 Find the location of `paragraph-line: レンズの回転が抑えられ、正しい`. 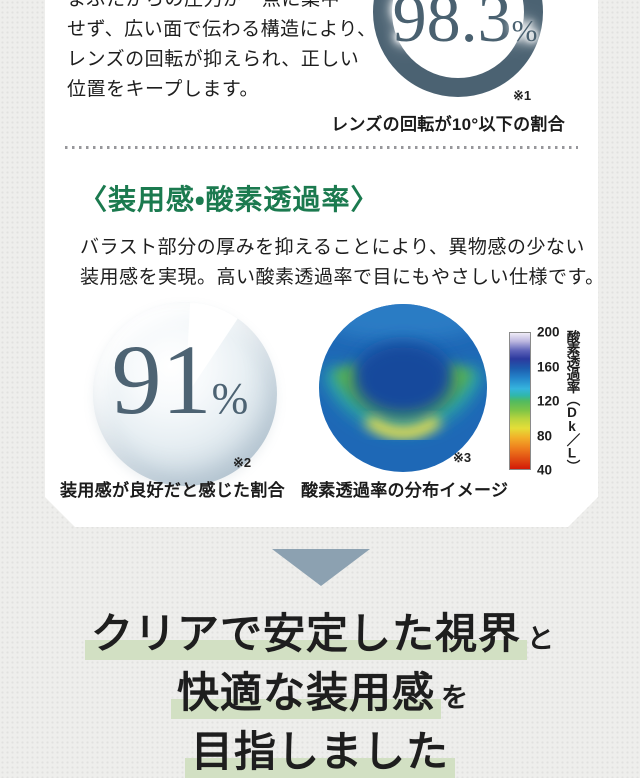

paragraph-line: レンズの回転が抑えられ、正しい is located at coordinates (213, 59).